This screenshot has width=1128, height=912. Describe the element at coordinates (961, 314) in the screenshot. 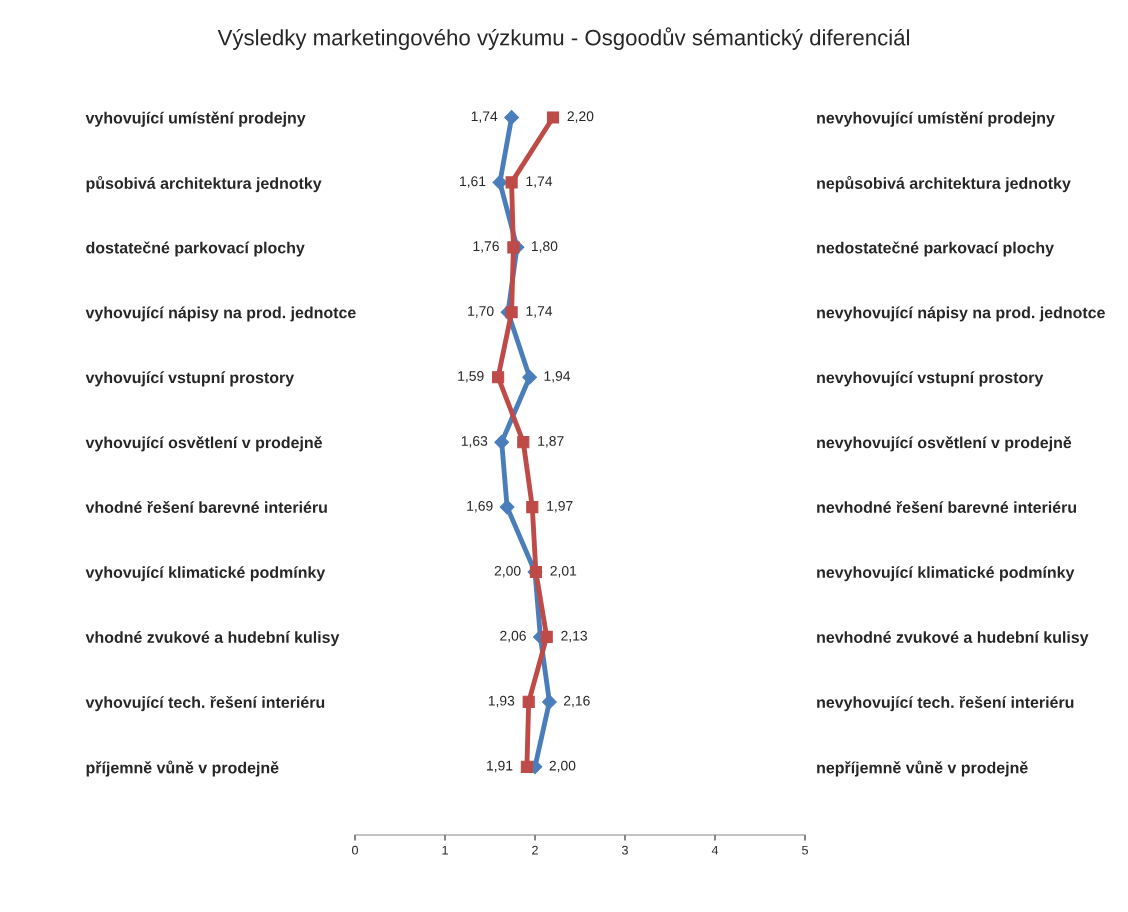

I see `y2-tick-label: nevyhovující nápisy na prod. jednotce` at that location.